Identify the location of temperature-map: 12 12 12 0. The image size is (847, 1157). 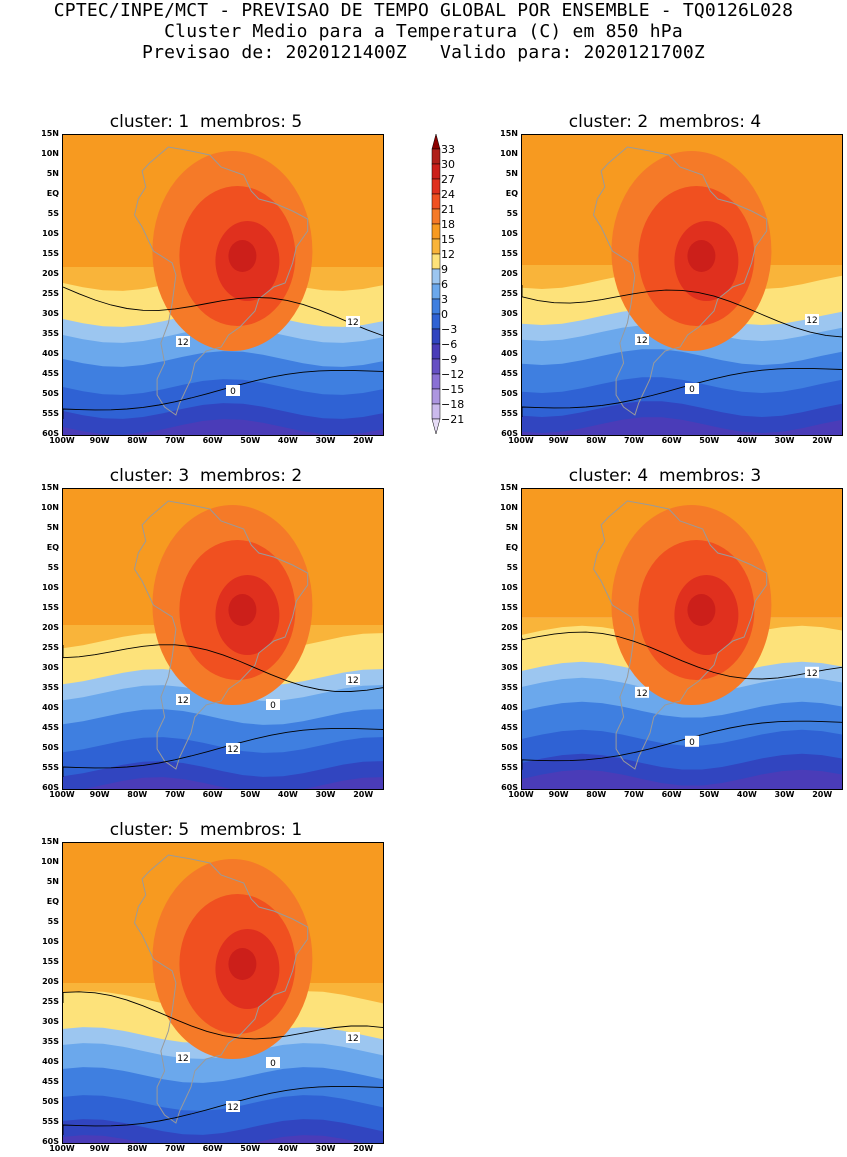
(223, 993).